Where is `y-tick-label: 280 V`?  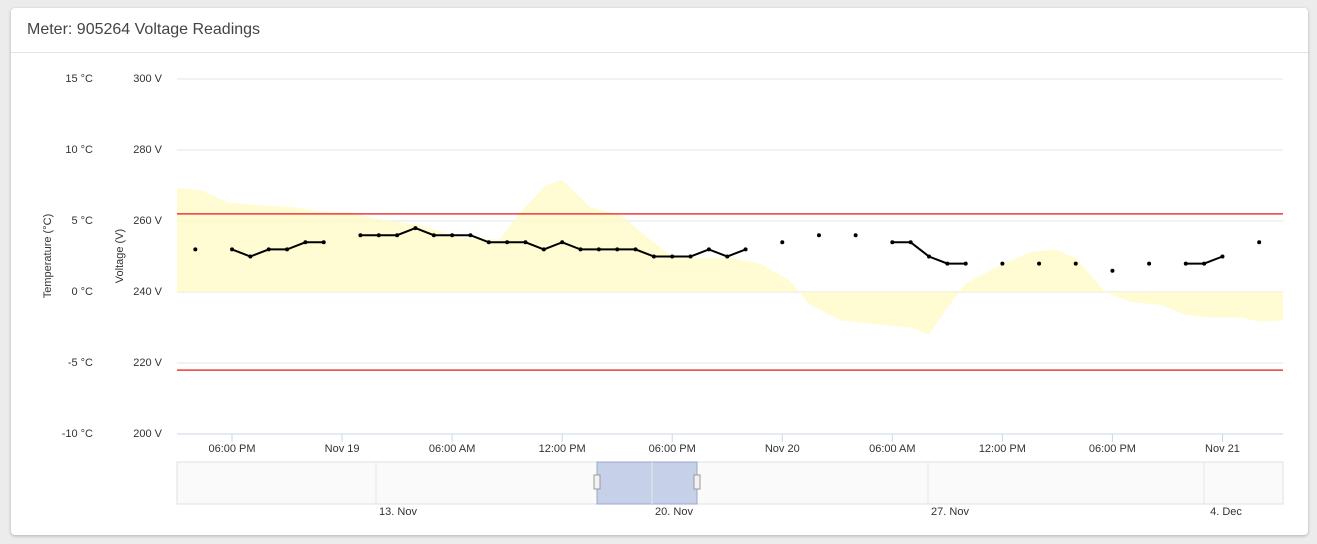
y-tick-label: 280 V is located at coordinates (147, 150).